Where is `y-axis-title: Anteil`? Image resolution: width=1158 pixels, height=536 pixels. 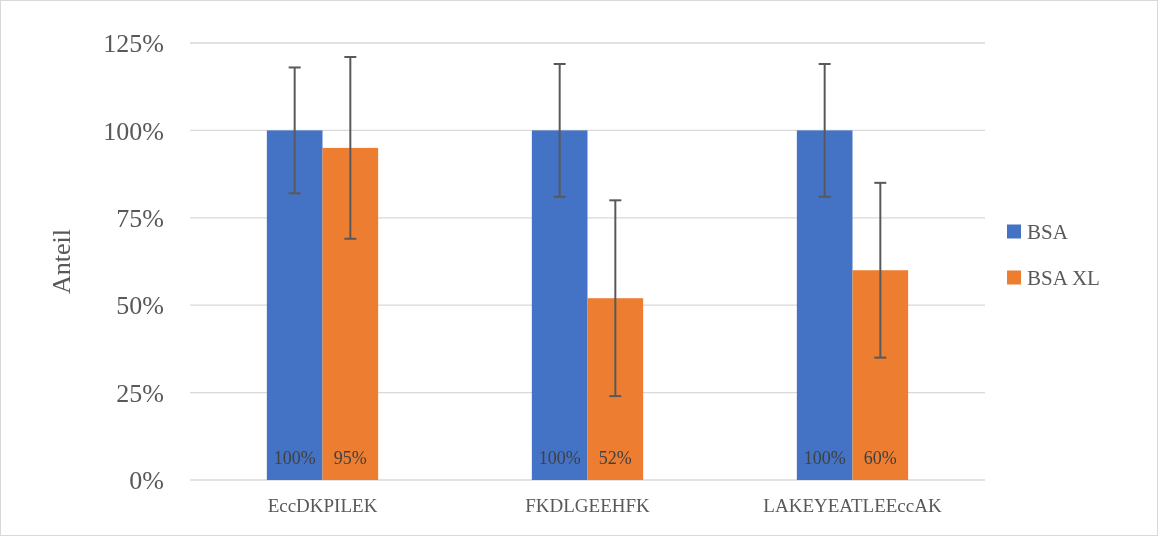 y-axis-title: Anteil is located at coordinates (61, 261).